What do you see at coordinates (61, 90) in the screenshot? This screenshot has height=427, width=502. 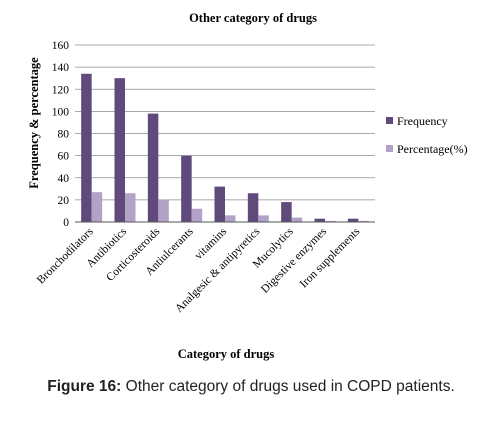 I see `y-tick-label: 120` at bounding box center [61, 90].